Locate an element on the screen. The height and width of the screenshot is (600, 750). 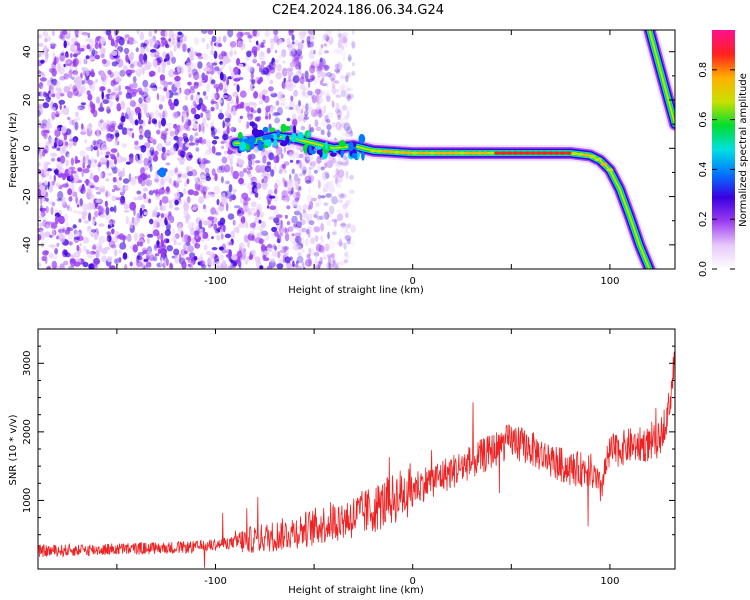
colorbar-tick-label: 0.8 is located at coordinates (703, 70).